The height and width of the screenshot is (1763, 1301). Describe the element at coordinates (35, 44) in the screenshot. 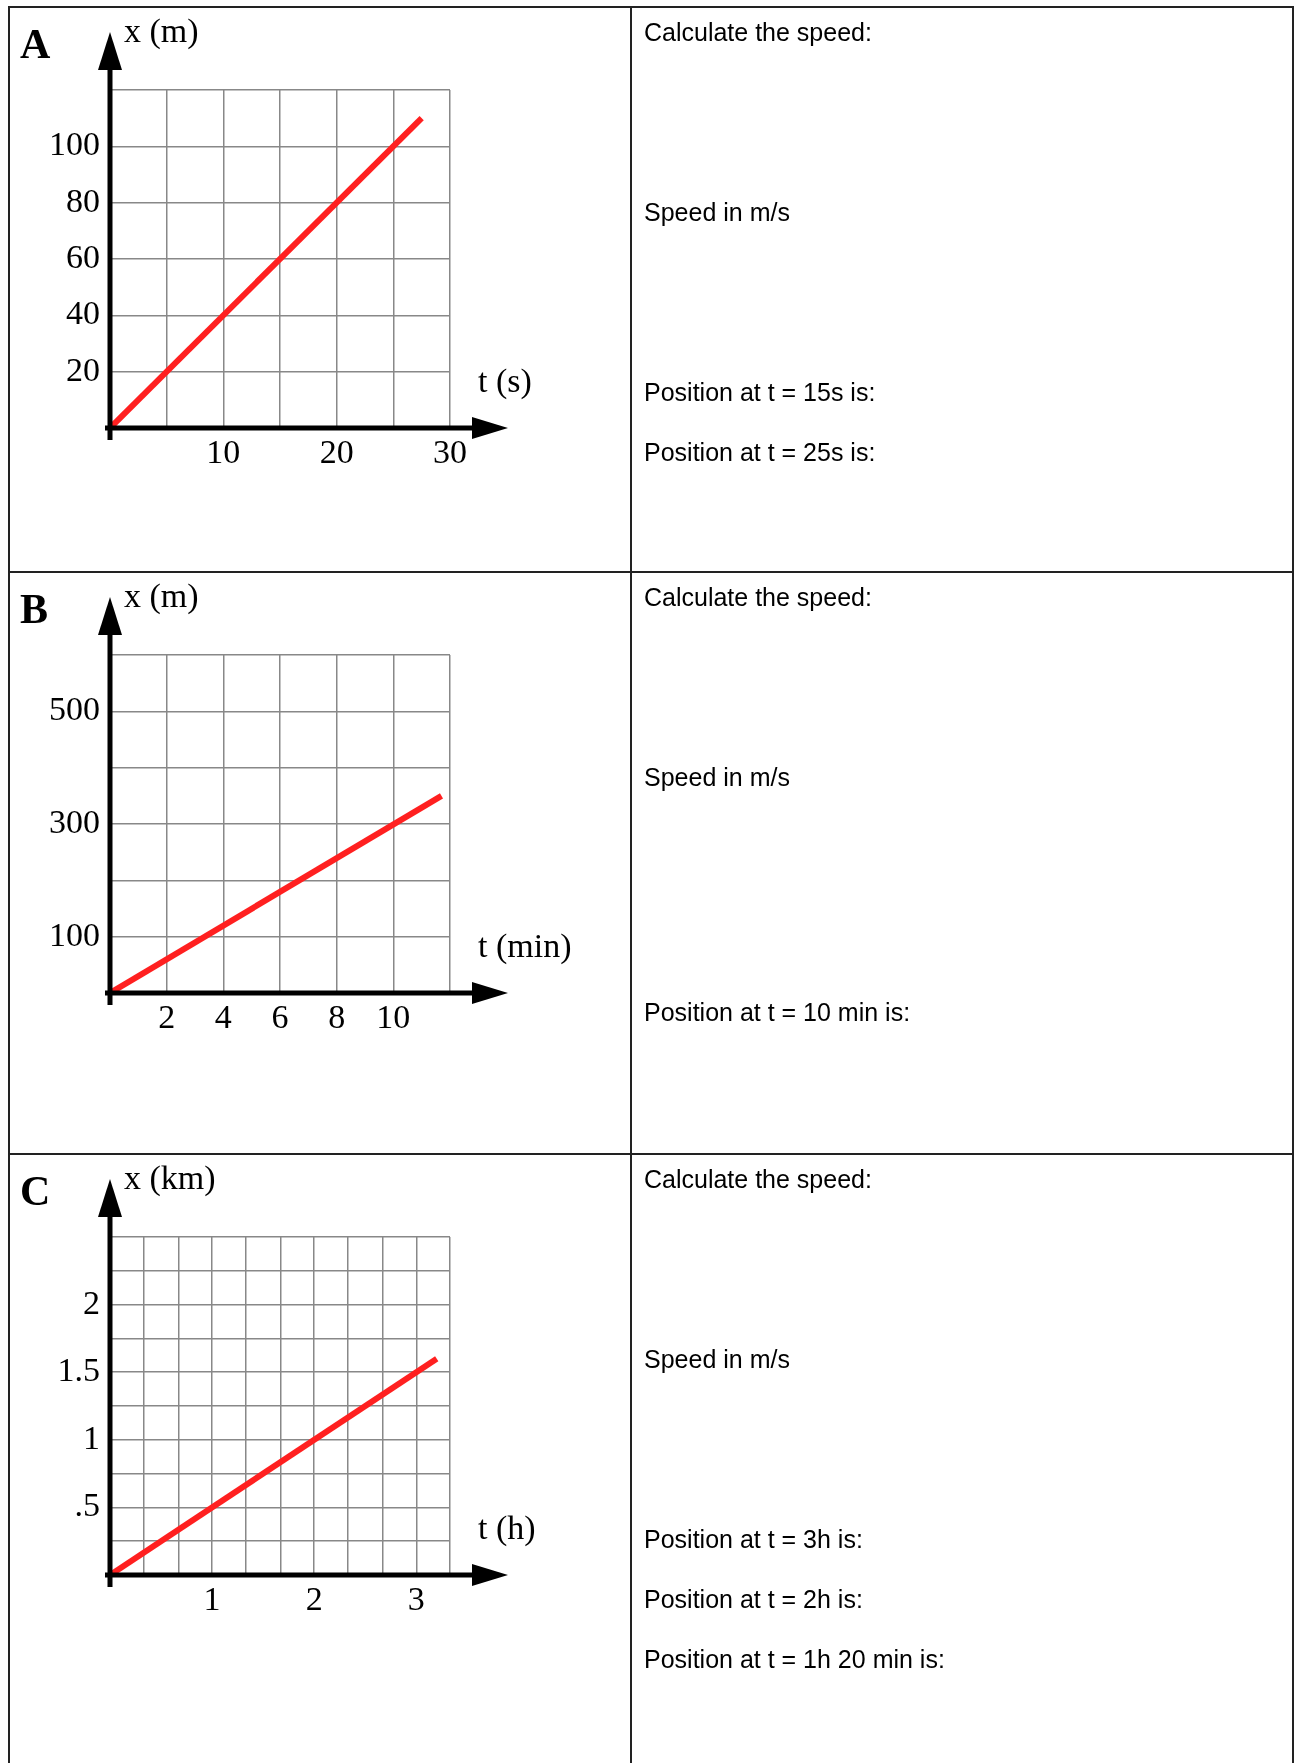

I see `chart-title: A` at that location.